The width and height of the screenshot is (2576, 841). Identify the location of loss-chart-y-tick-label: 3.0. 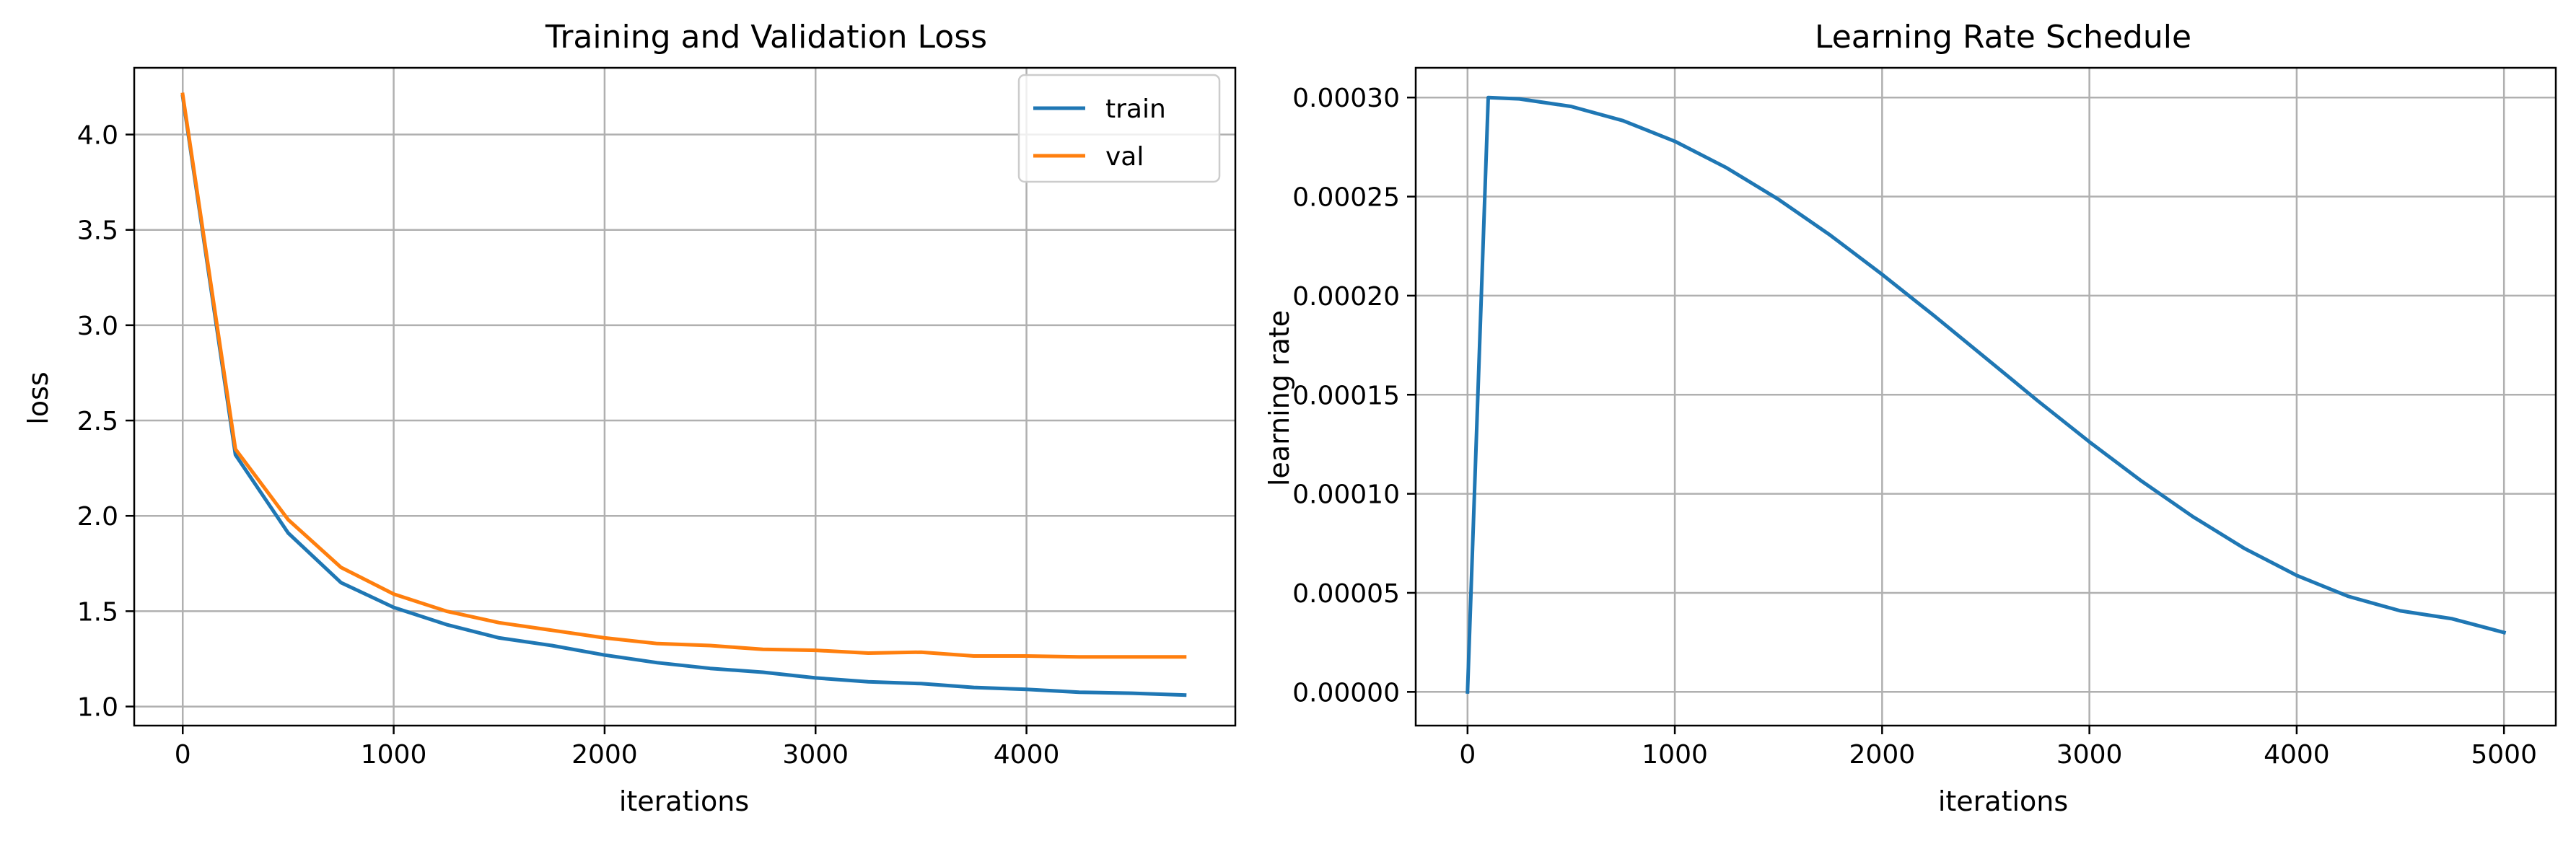
(97, 326).